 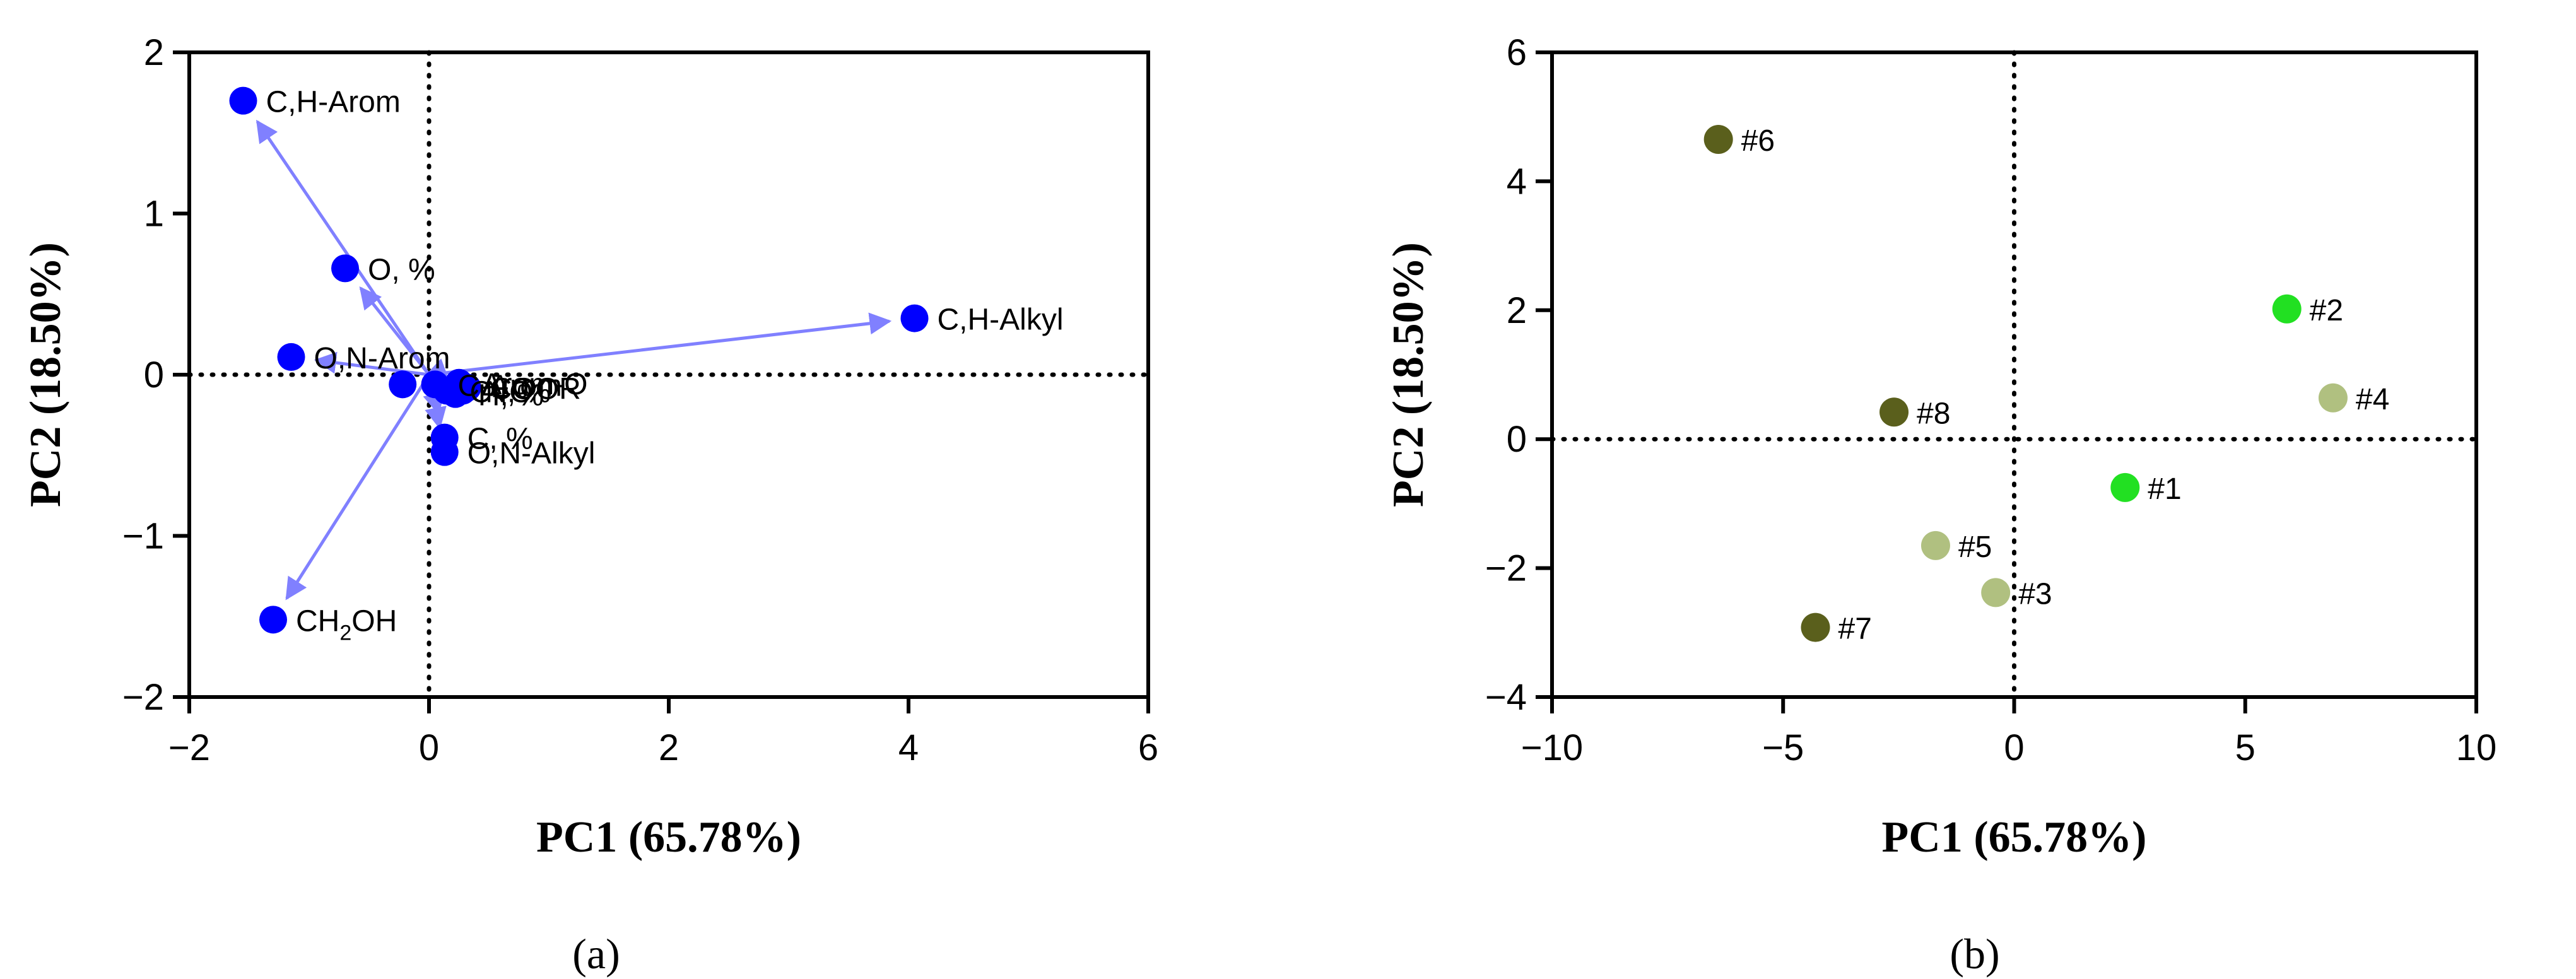 I want to click on point-label: #8, so click(x=1933, y=413).